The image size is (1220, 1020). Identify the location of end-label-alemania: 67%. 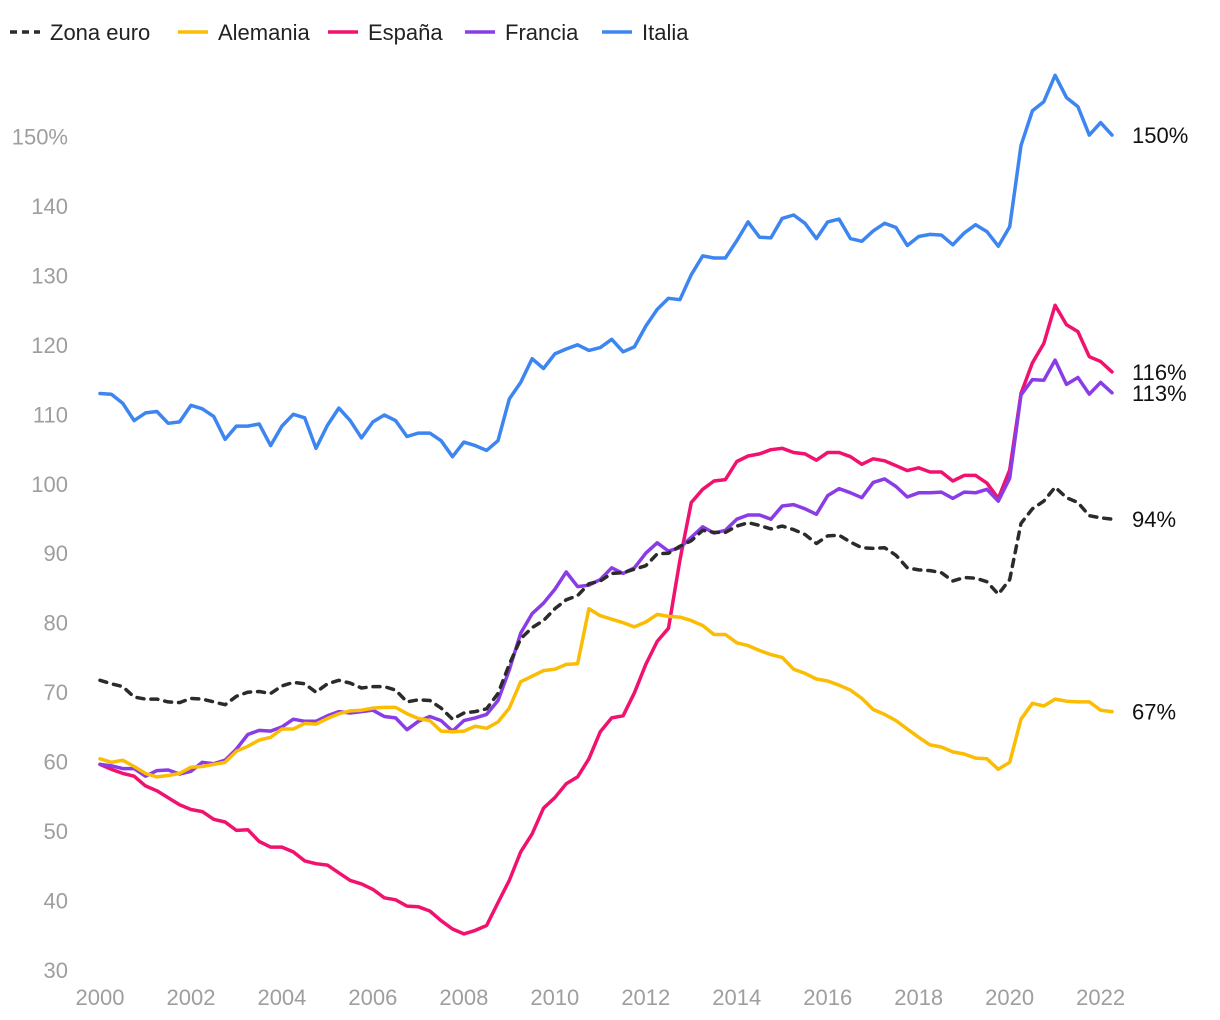
(1154, 712).